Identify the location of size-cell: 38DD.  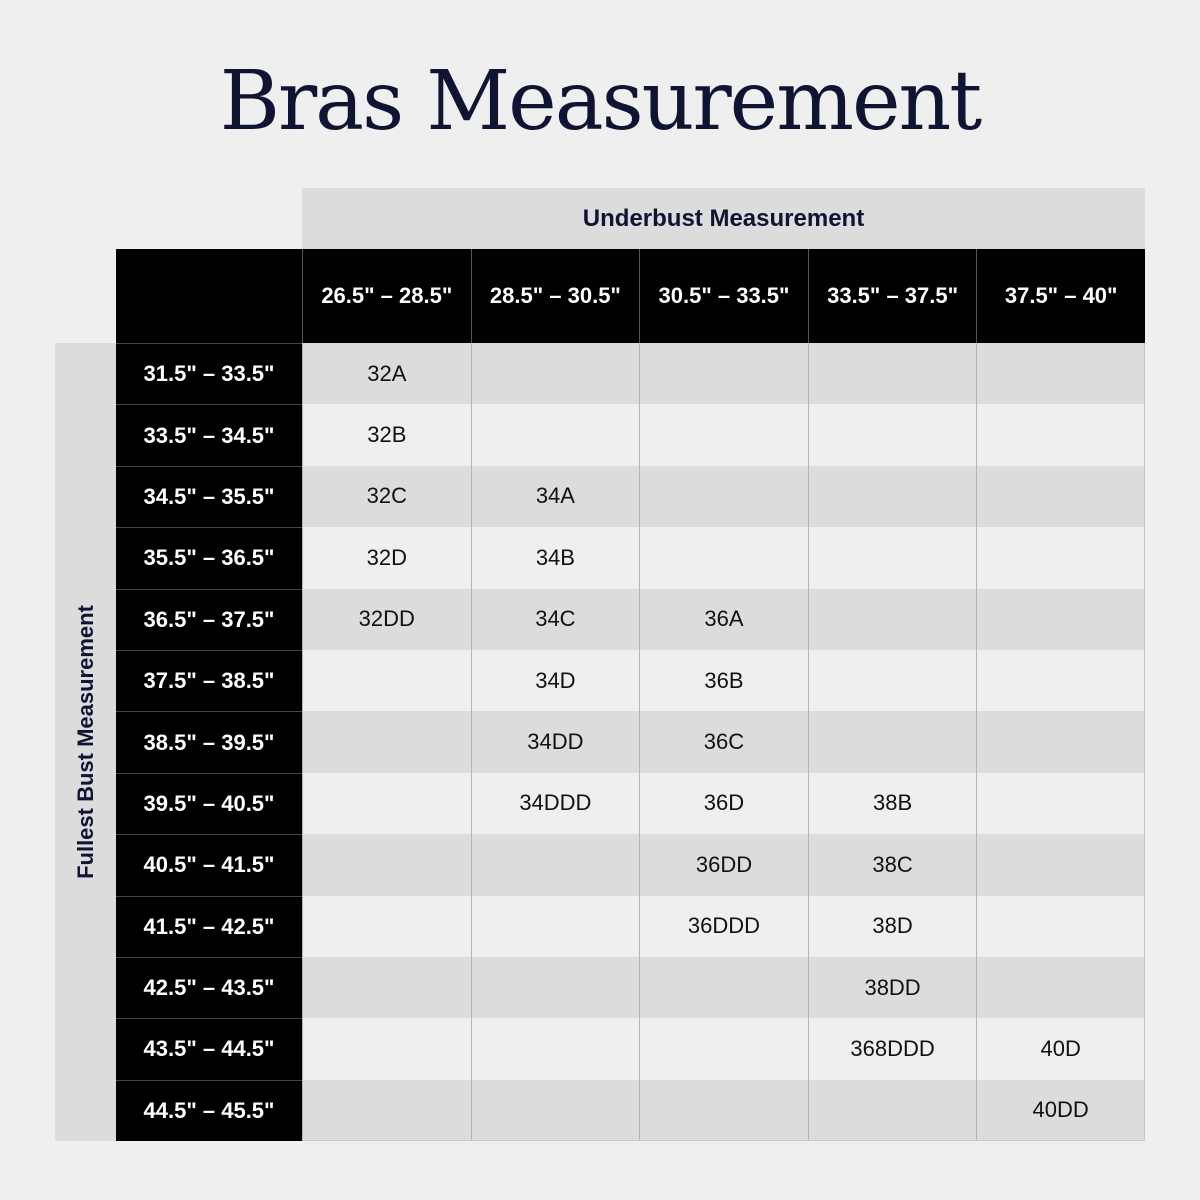
(892, 987).